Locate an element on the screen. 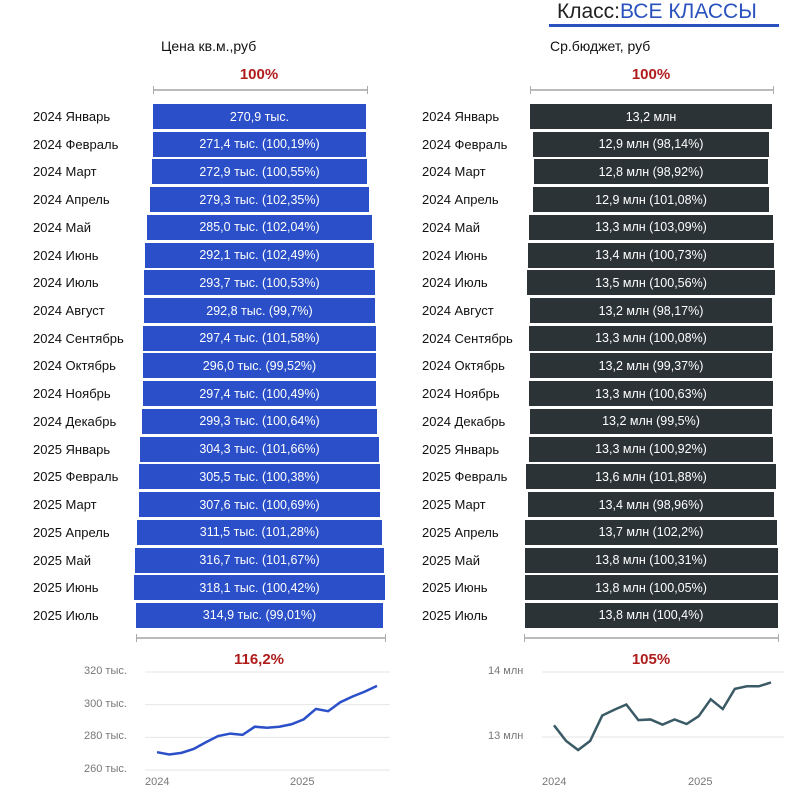  y-tick-label: 280 тыс. is located at coordinates (105, 736).